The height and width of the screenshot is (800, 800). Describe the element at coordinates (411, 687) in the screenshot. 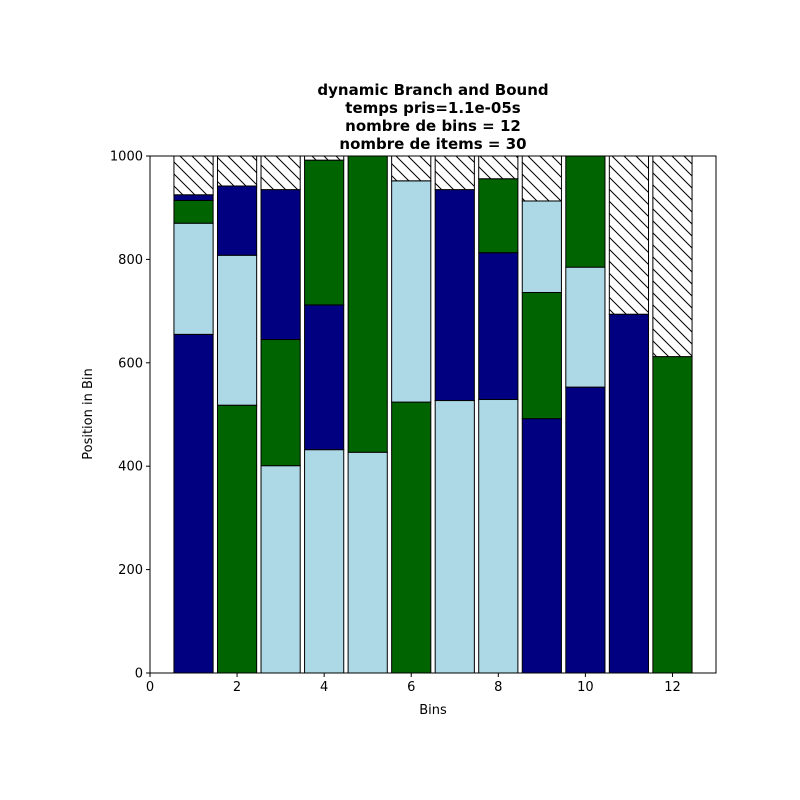

I see `x-tick-label: 6` at that location.